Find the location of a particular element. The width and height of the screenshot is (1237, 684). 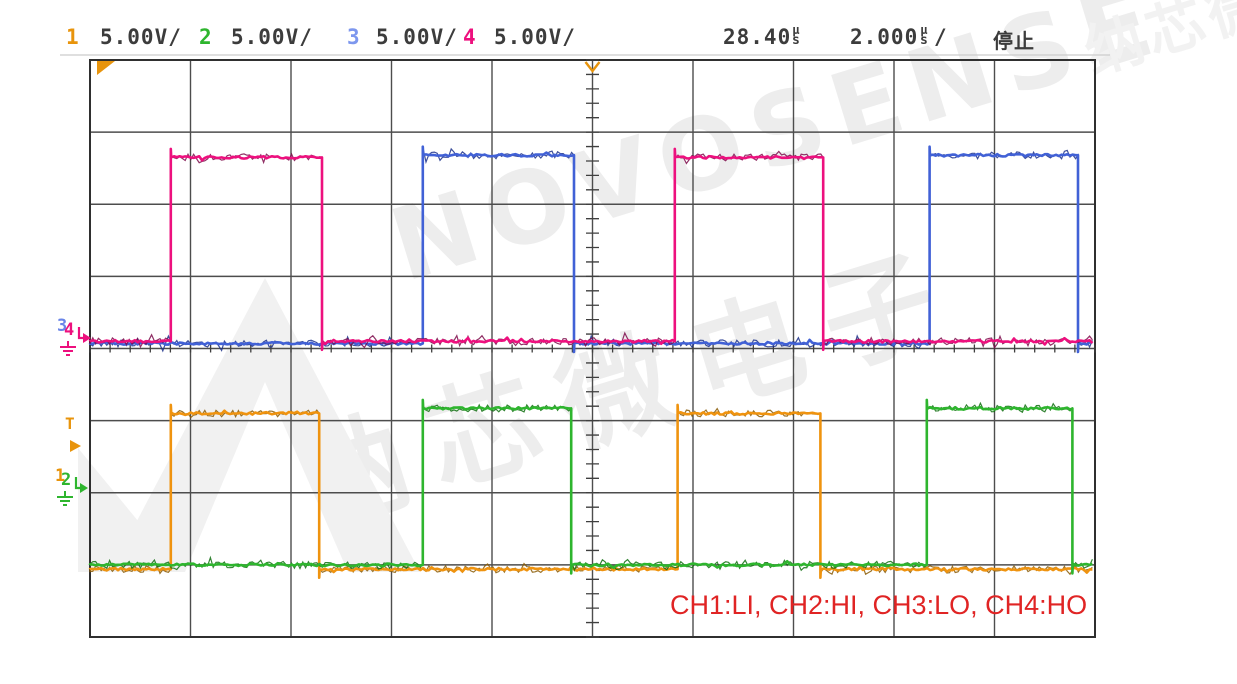

trigger-time-marker-icon is located at coordinates (592, 67).